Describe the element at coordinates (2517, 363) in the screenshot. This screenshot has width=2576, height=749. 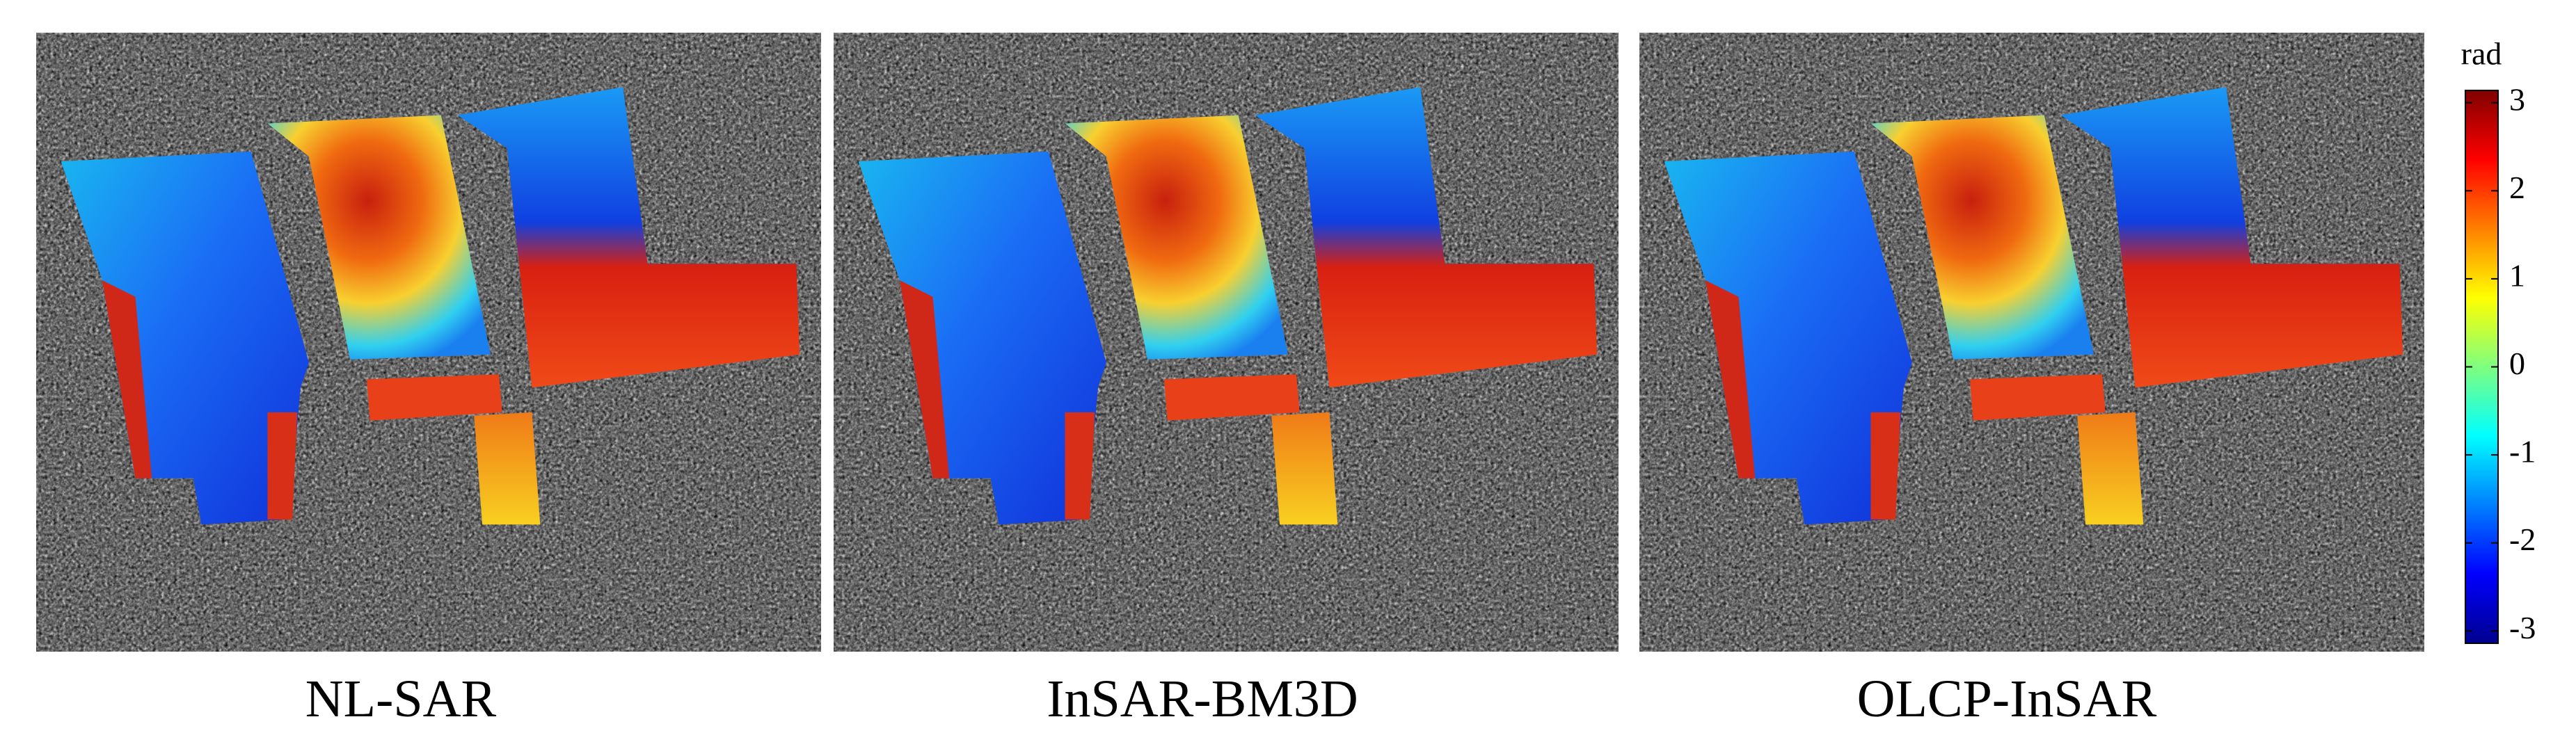
I see `tick-label: 0` at that location.